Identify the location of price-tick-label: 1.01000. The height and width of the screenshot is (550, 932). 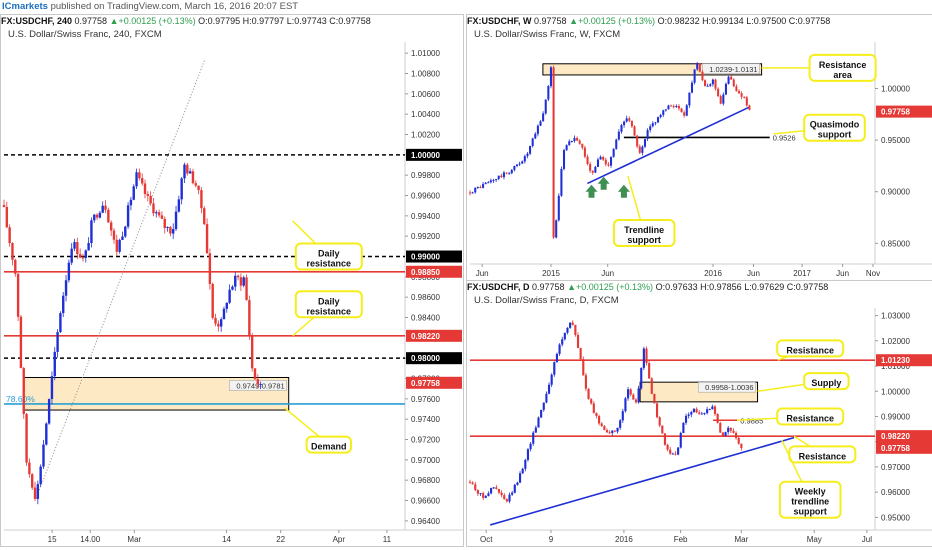
(425, 53).